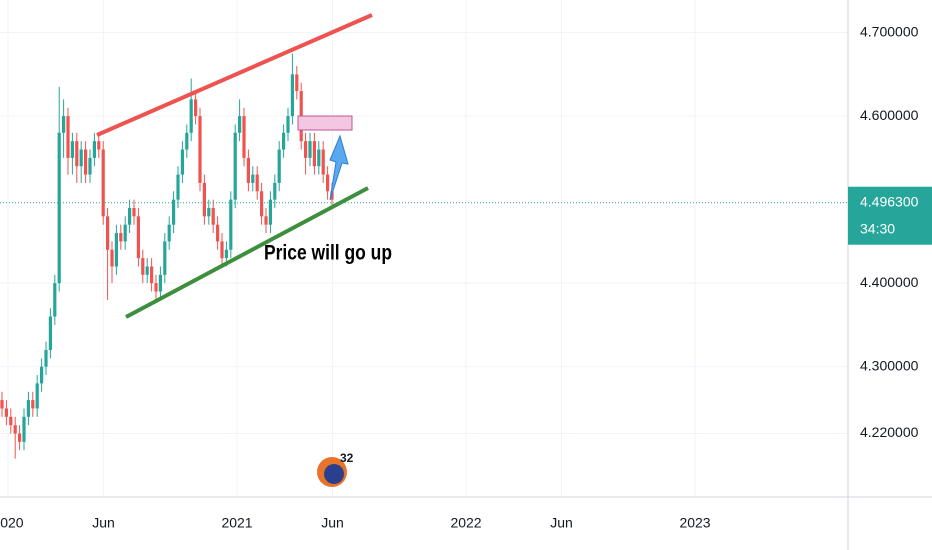  What do you see at coordinates (236, 523) in the screenshot?
I see `x-tick-label: 2021` at bounding box center [236, 523].